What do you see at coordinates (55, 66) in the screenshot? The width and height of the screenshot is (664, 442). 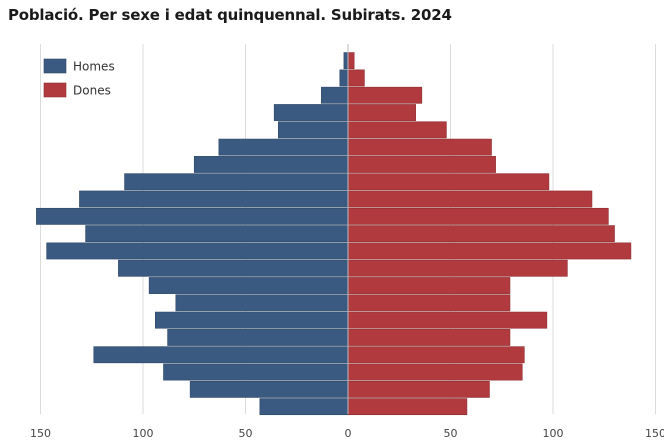 I see `legend-swatch-homes` at bounding box center [55, 66].